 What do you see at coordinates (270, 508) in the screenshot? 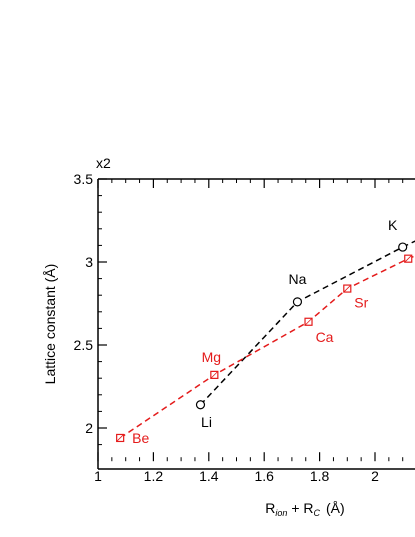
I see `x-axis-title-main: R` at bounding box center [270, 508].